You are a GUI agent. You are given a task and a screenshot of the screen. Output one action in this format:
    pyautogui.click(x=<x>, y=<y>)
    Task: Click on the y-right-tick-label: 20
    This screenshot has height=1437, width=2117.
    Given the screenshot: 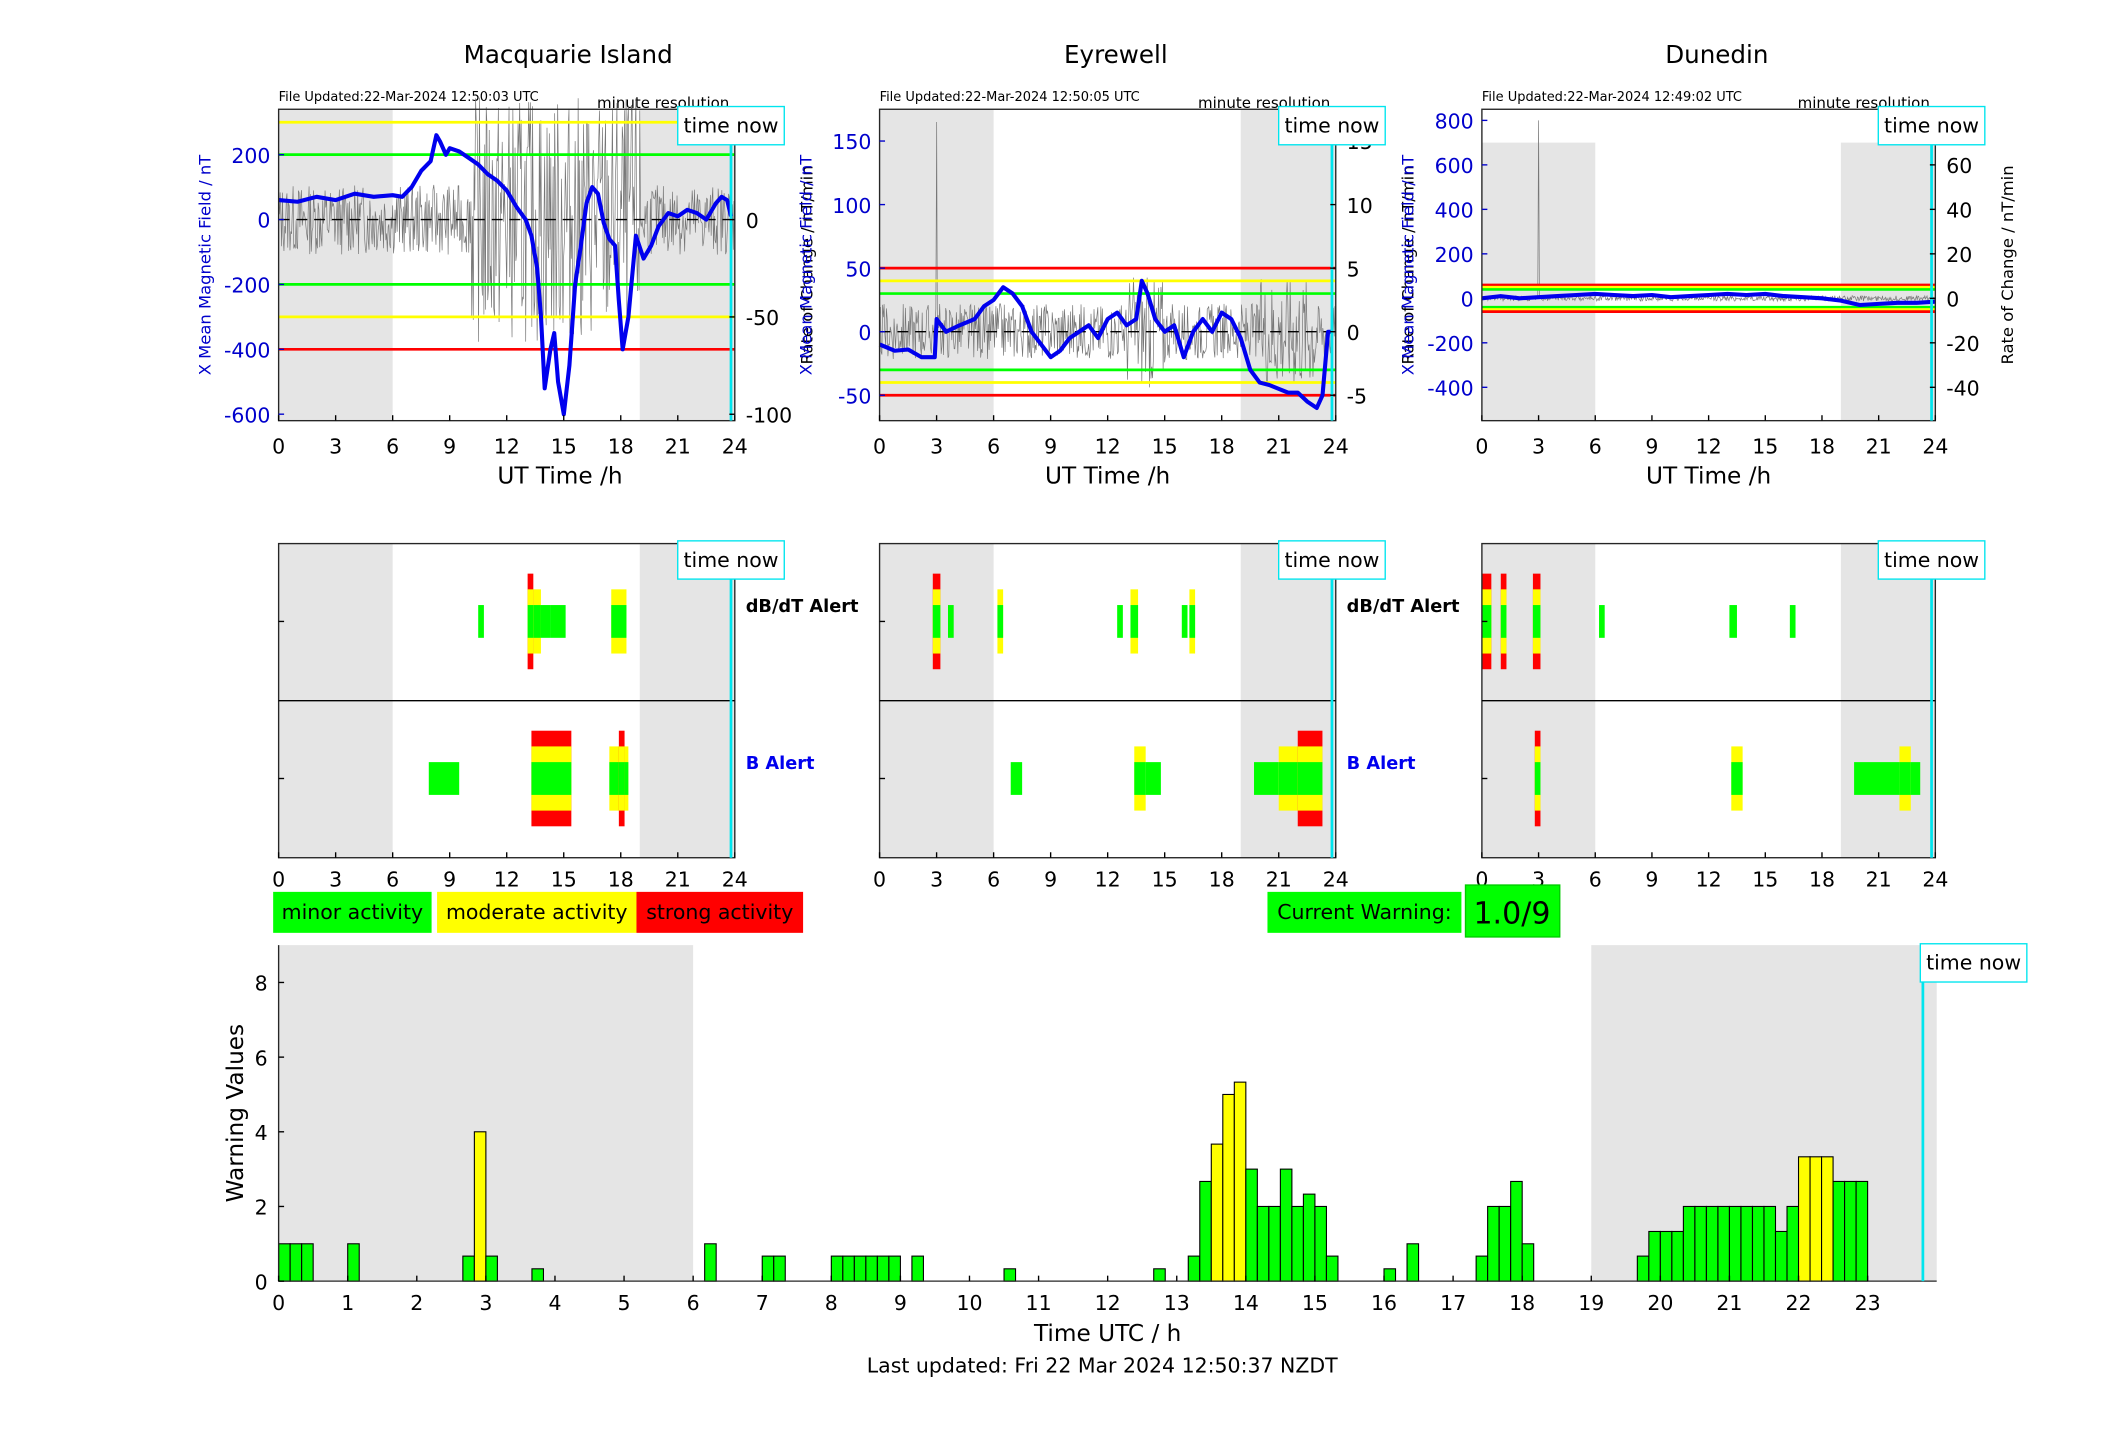 What is the action you would take?
    pyautogui.click(x=1959, y=255)
    